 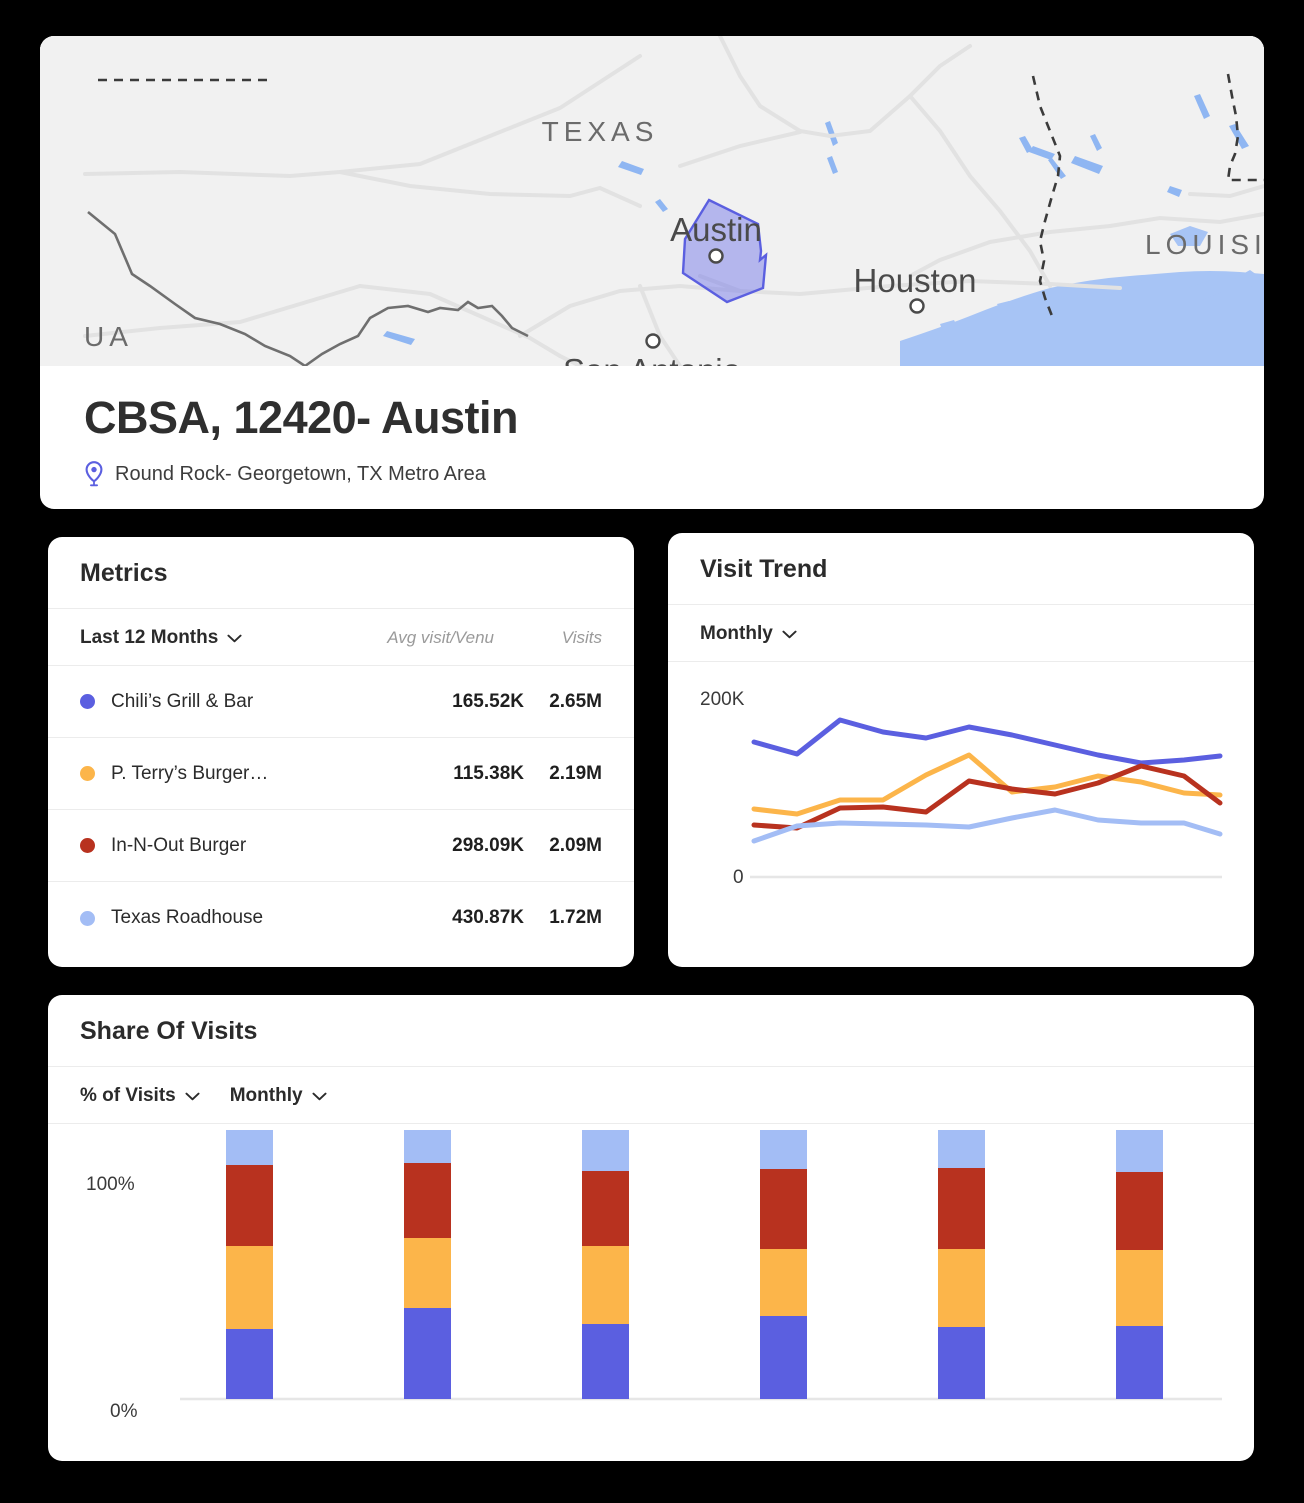 What do you see at coordinates (87, 773) in the screenshot?
I see `series-color-dot` at bounding box center [87, 773].